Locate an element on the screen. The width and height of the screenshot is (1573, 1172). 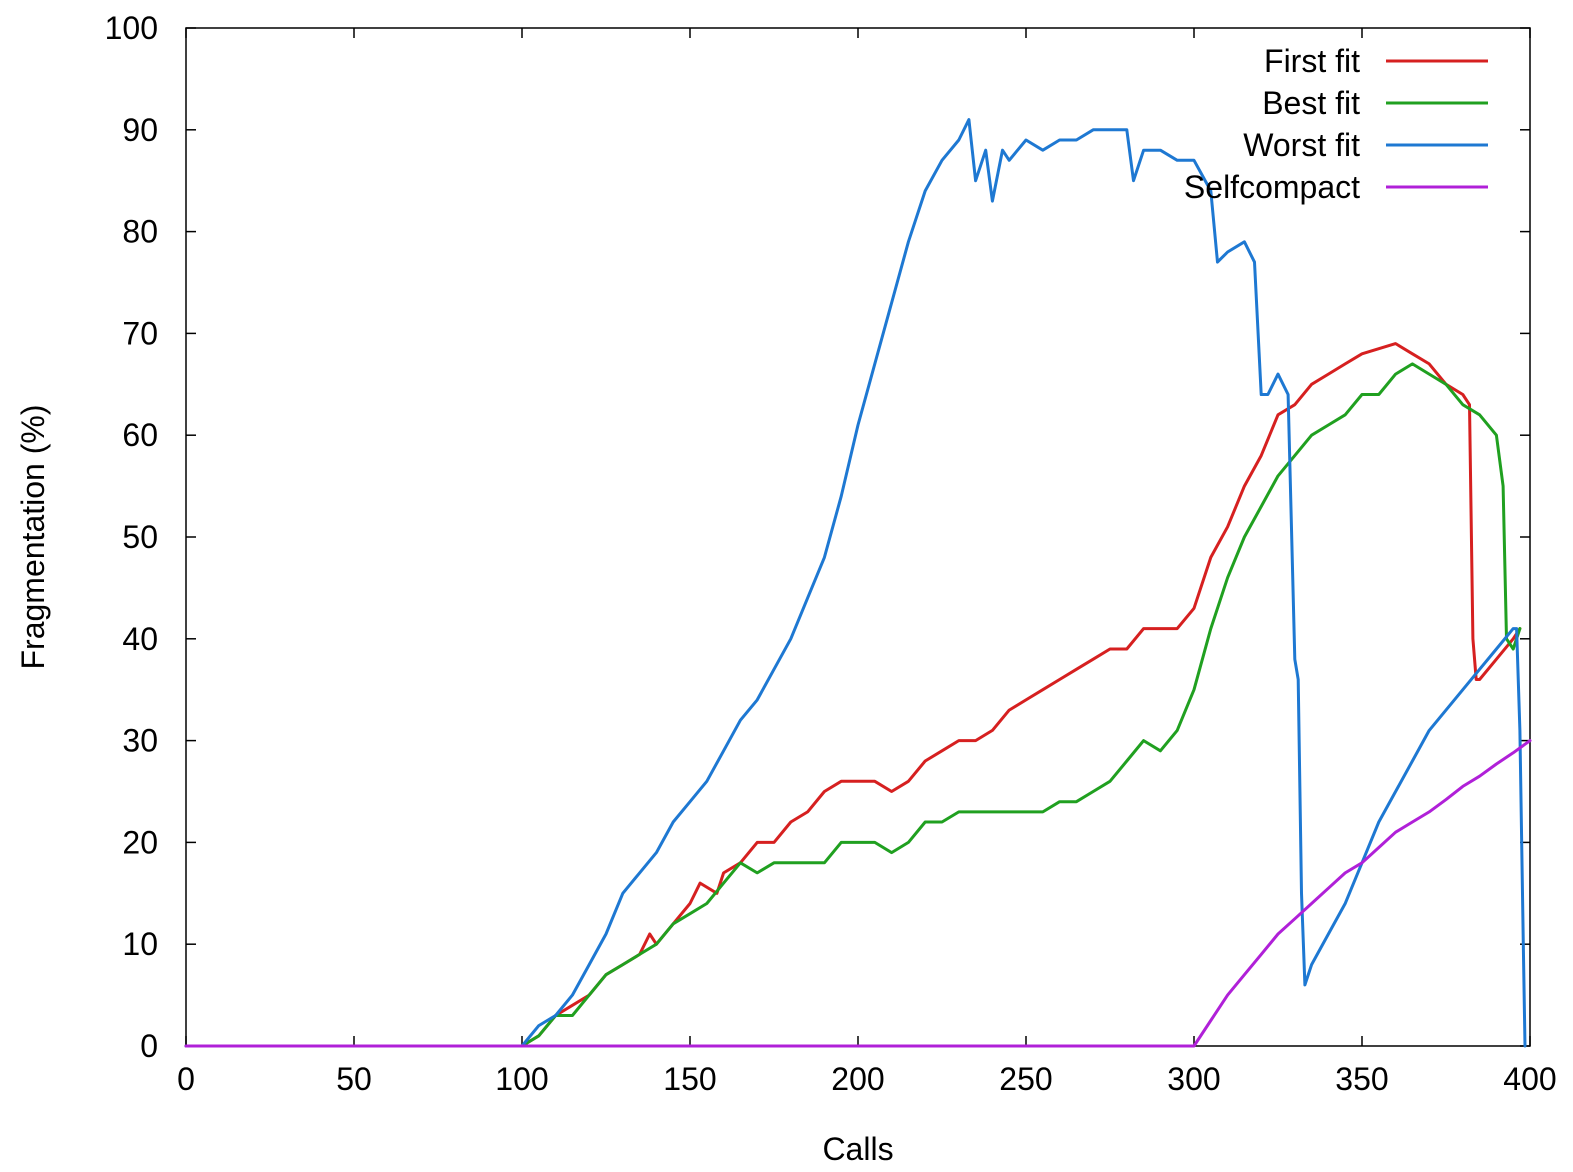
y-tick-label: 80 is located at coordinates (140, 232).